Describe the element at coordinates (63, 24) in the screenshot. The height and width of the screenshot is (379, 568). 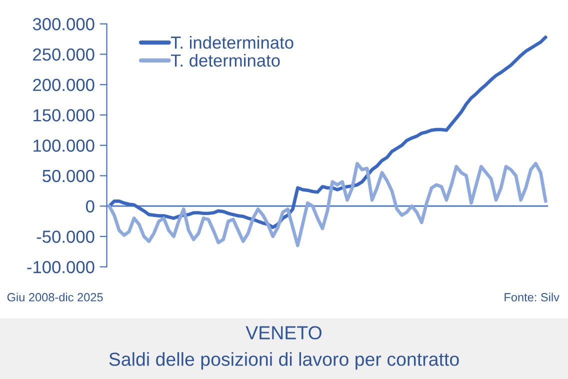
I see `y-tick-label: 300.000` at that location.